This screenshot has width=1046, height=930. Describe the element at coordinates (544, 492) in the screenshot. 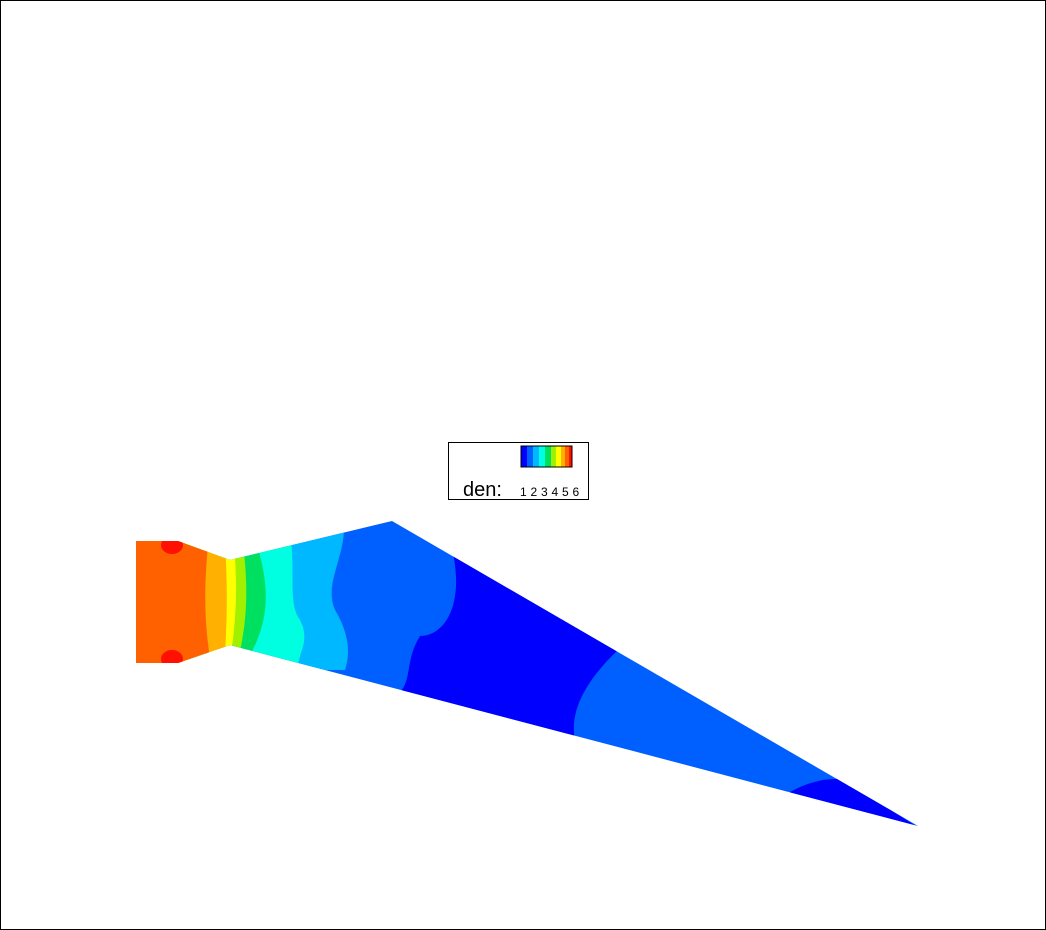

I see `tick-label: 3` at that location.